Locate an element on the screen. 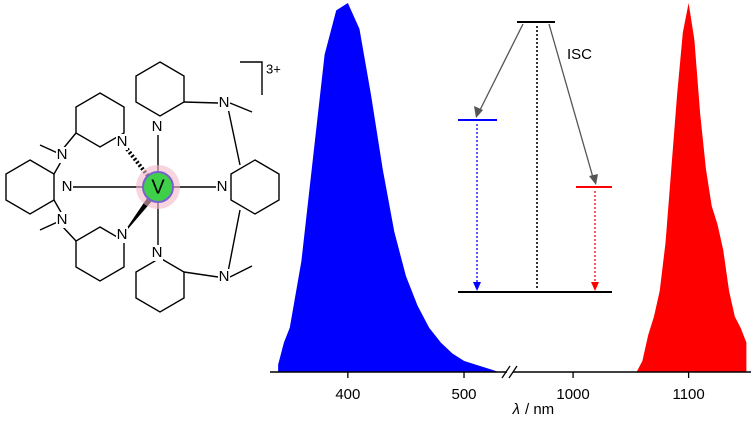  x-tick-label: 400 is located at coordinates (347, 394).